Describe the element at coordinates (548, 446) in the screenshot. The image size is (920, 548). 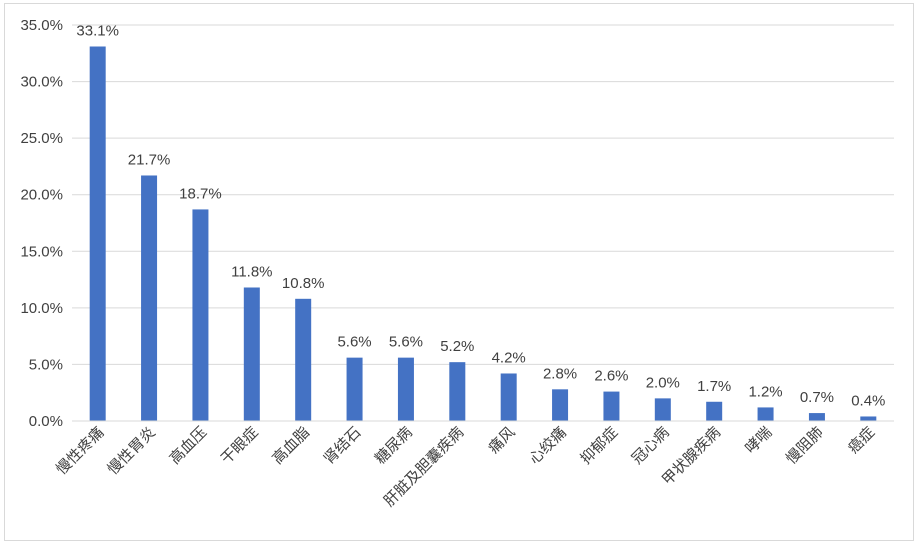
I see `x-category-label: 心绞痛` at that location.